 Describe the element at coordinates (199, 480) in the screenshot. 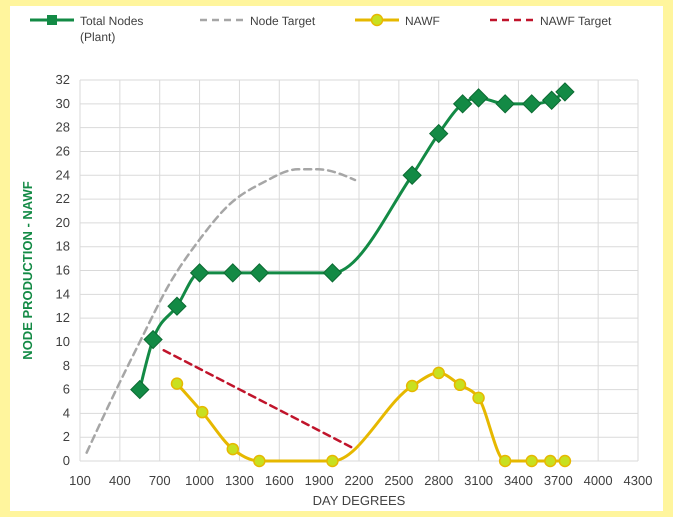

I see `x-tick-label: 1000` at that location.